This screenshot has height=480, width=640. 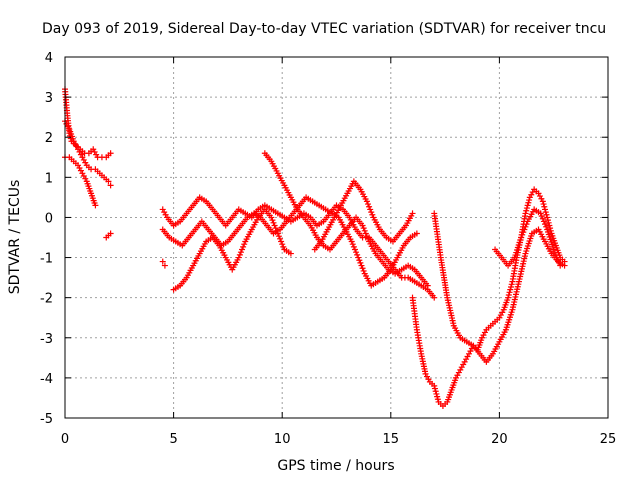 I want to click on y-tick-label: -1, so click(x=46, y=259).